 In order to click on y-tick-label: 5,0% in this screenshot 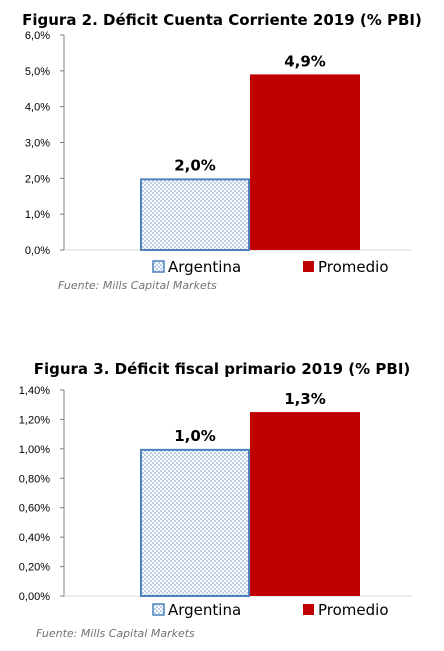, I will do `click(37, 72)`.